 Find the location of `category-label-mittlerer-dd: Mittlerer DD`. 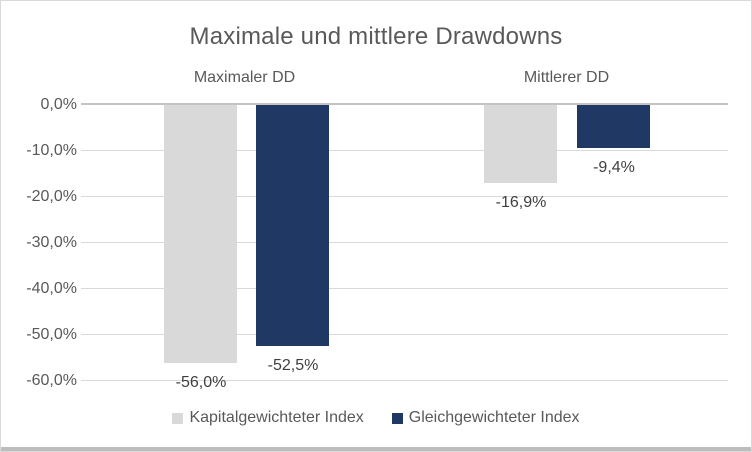

category-label-mittlerer-dd: Mittlerer DD is located at coordinates (566, 77).